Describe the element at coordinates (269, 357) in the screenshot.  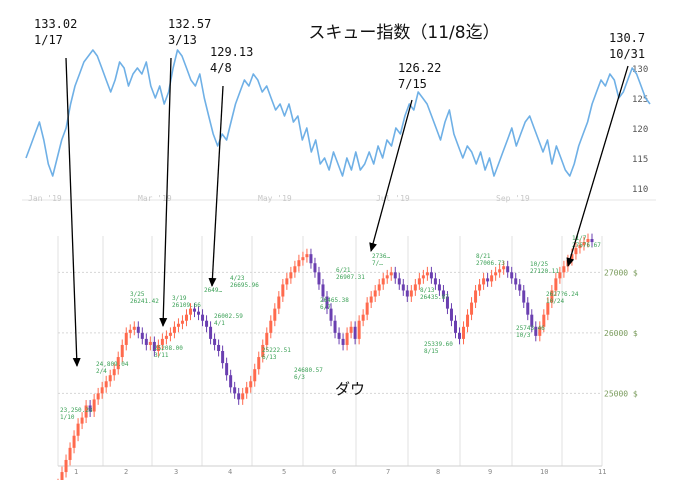
I see `dow-point-label: 6/13` at that location.